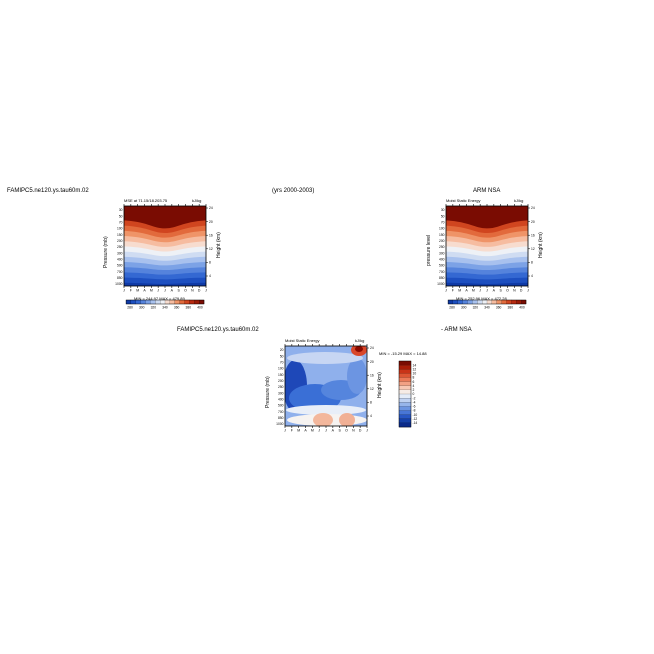 The height and width of the screenshot is (654, 654). I want to click on obs-panel-units: kJ/kg, so click(519, 200).